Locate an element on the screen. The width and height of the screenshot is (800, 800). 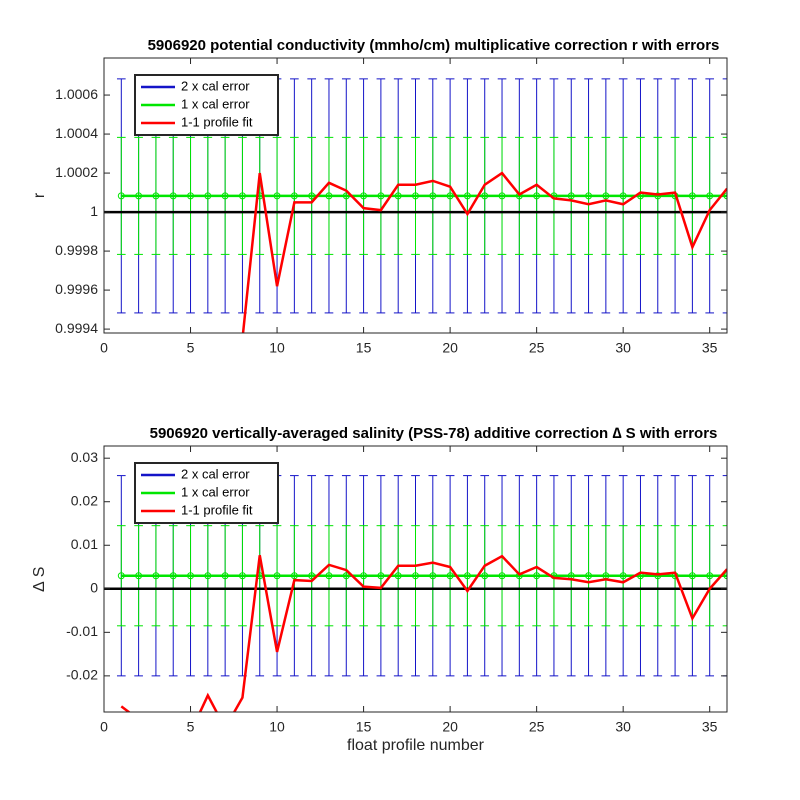
x-tick-label: 5 is located at coordinates (191, 348).